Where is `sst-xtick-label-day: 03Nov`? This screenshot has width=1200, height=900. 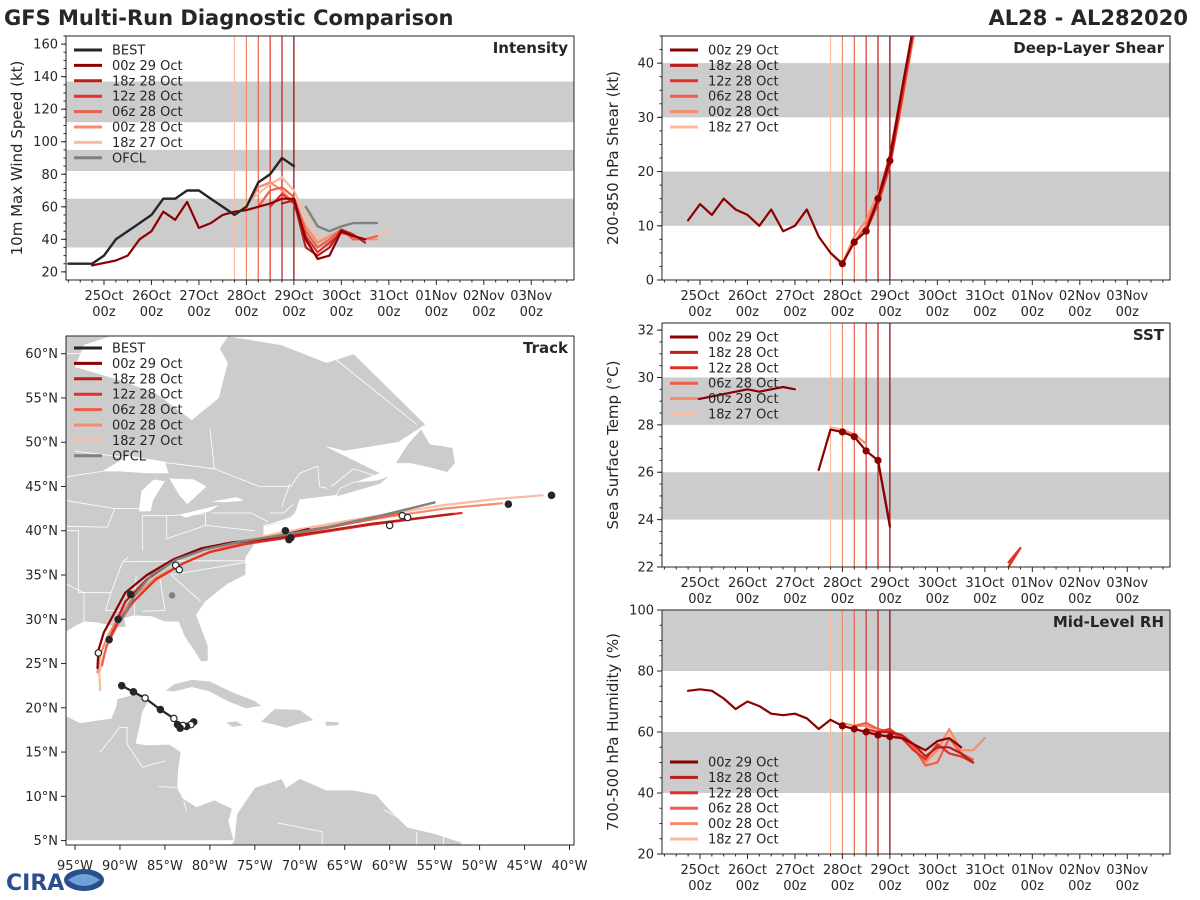 sst-xtick-label-day: 03Nov is located at coordinates (1127, 583).